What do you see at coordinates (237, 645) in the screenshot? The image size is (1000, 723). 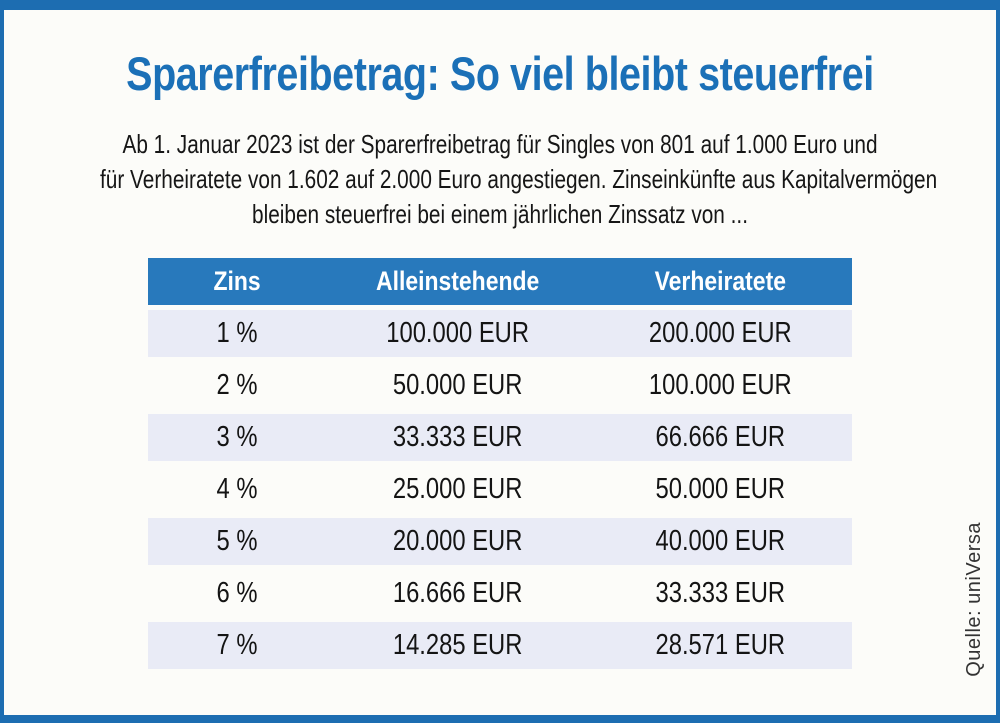 I see `cell-zins: 7 %` at bounding box center [237, 645].